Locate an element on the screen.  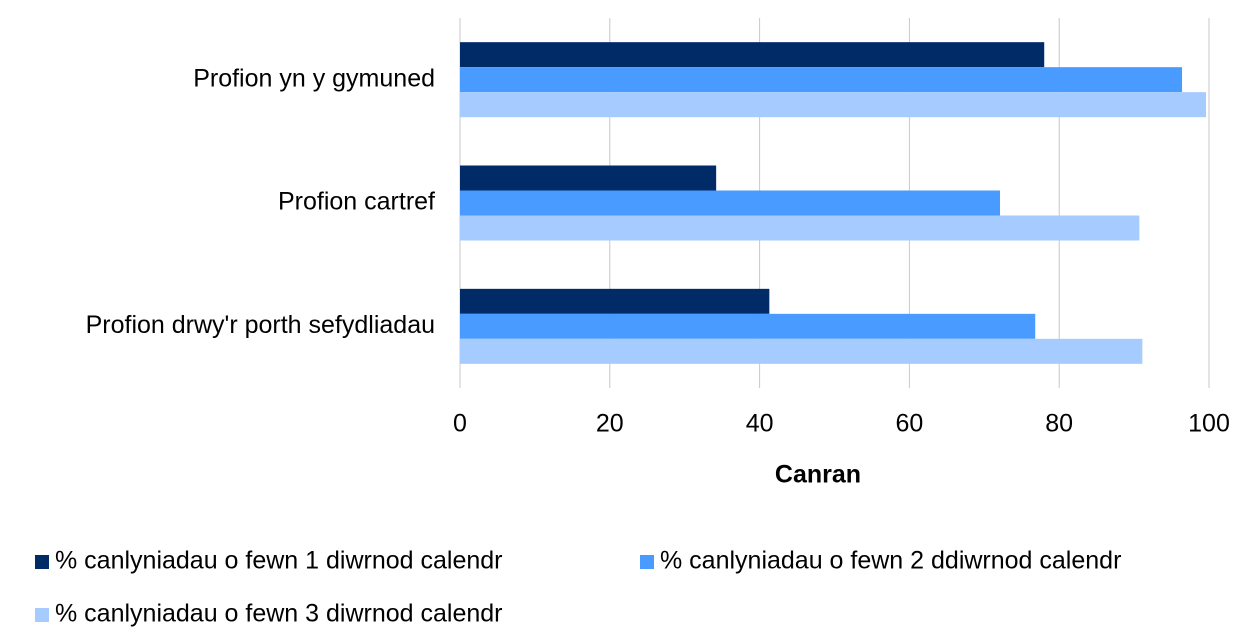
x-tick-label: 0 is located at coordinates (460, 424).